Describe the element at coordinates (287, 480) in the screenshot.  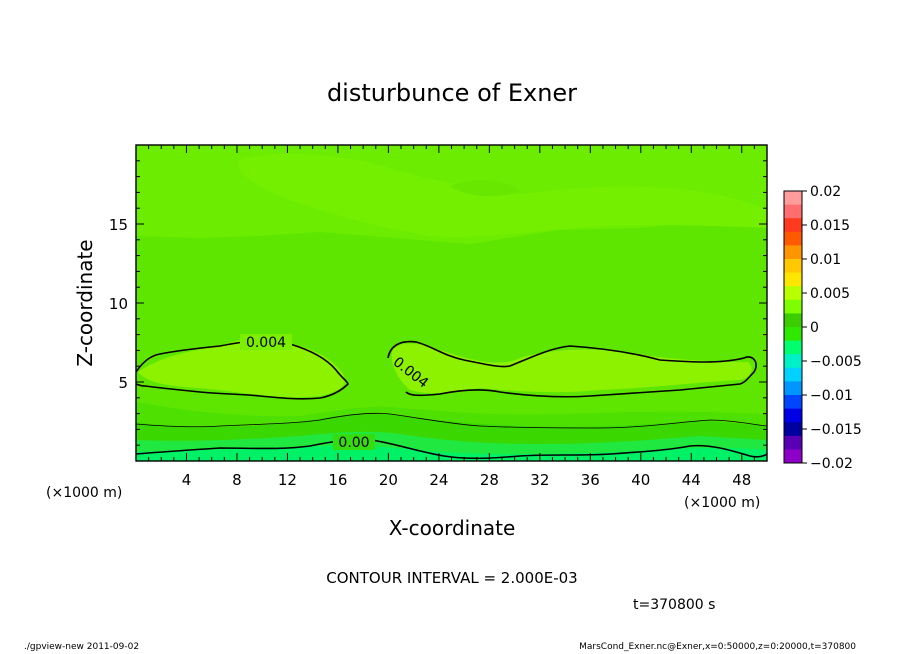
I see `x-tick-label: 12` at that location.